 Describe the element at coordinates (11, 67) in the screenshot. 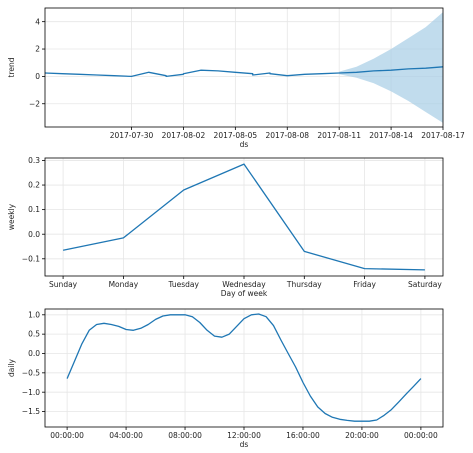

I see `y-axis-label: trend` at that location.